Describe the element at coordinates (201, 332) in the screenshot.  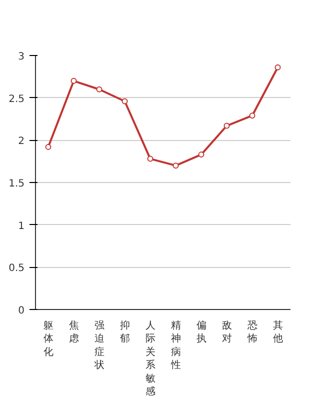
I see `x-tick-label: 偏执` at that location.